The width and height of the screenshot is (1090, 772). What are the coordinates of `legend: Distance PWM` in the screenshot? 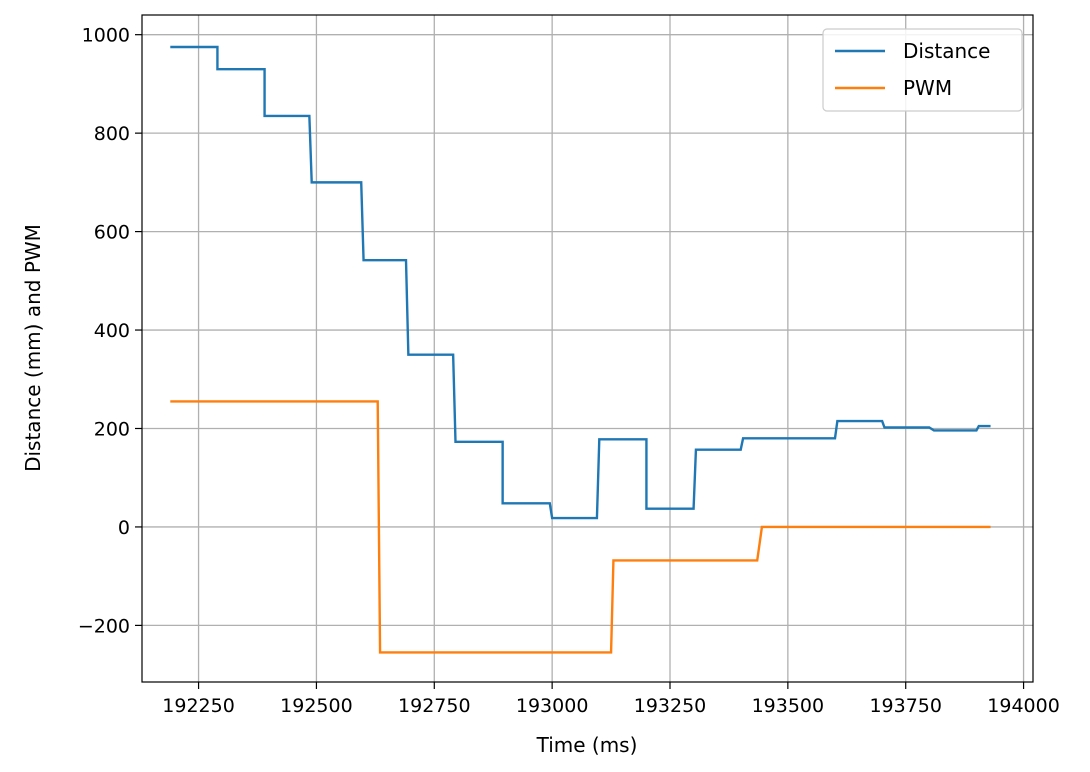 It's located at (922, 70).